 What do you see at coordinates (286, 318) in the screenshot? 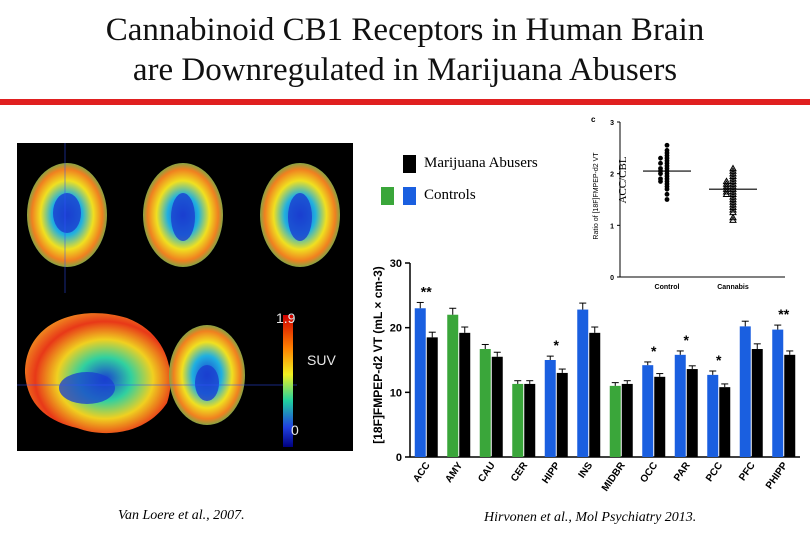
I see `scale-max-label: 1.9` at bounding box center [286, 318].